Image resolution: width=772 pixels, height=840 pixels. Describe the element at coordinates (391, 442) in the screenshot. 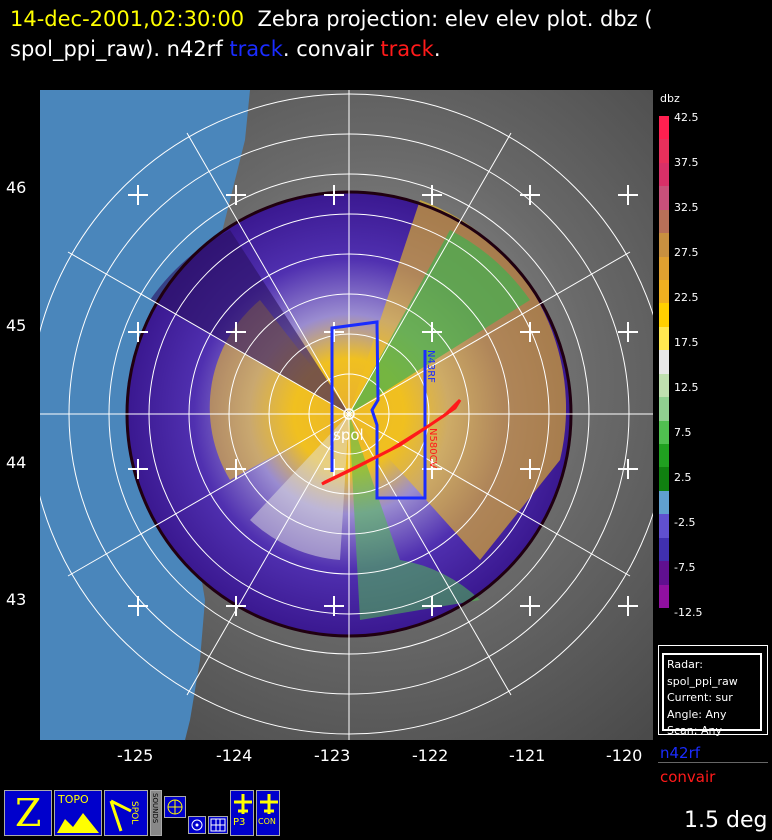

I see `convair-track` at that location.